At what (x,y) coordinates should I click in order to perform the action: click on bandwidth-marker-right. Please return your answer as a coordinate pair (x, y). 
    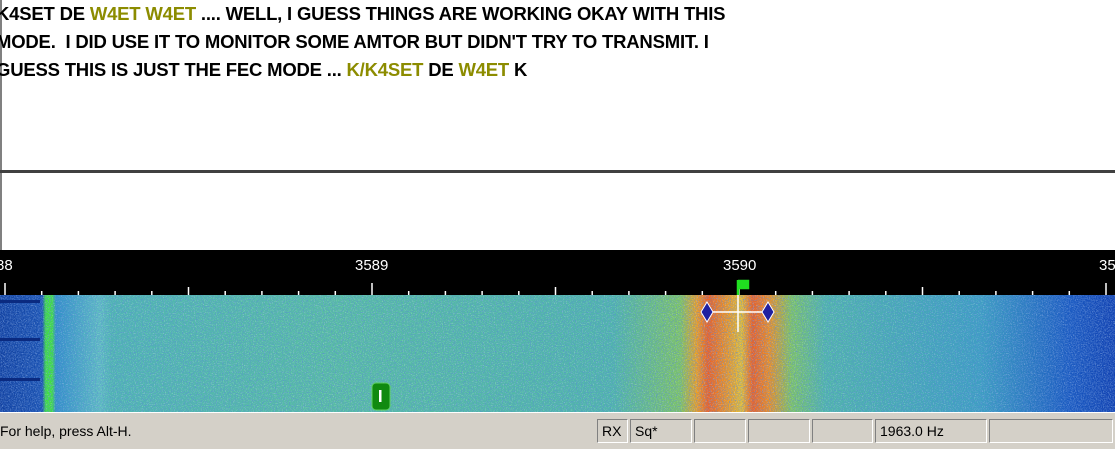
    Looking at the image, I should click on (768, 312).